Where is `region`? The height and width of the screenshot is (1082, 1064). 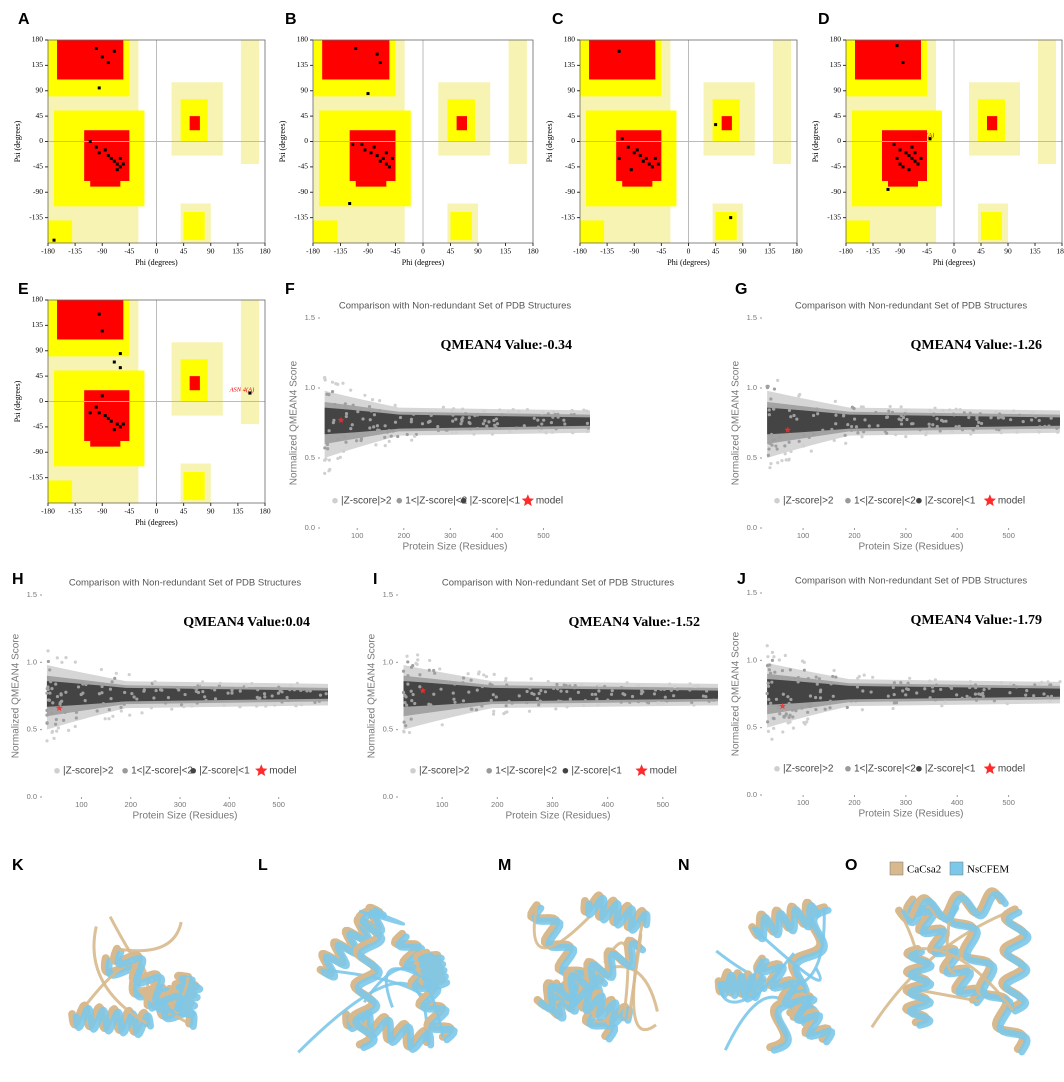 region is located at coordinates (858, 231).